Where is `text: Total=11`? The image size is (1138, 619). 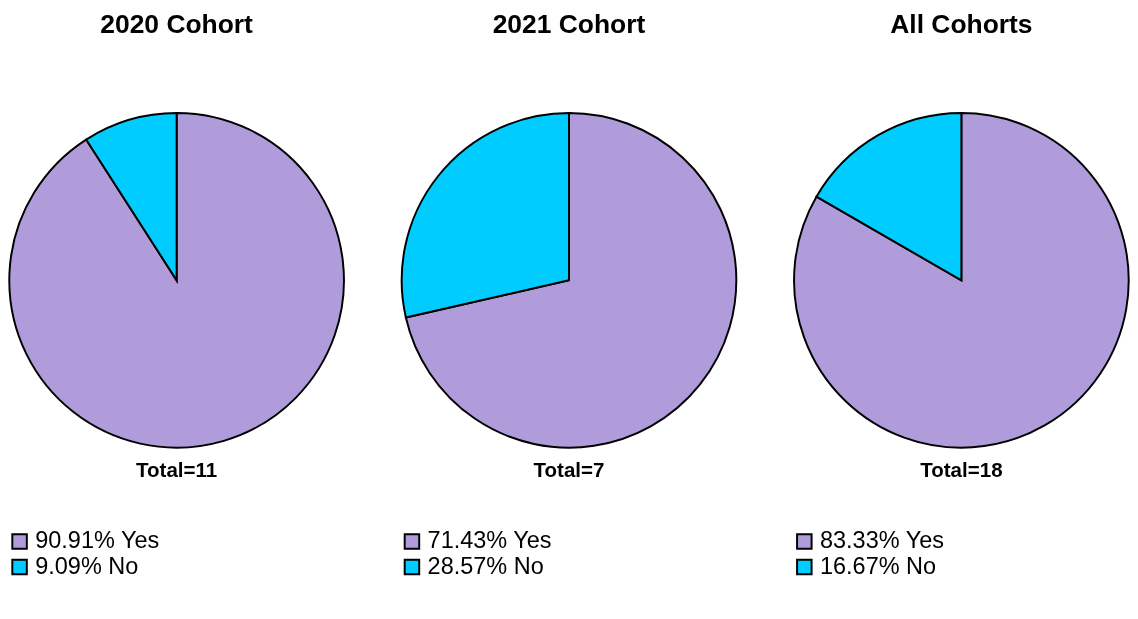 text: Total=11 is located at coordinates (177, 469).